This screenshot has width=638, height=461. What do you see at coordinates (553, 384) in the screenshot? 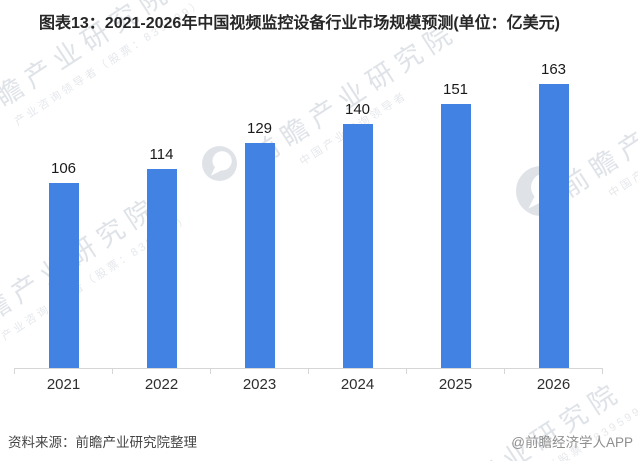
I see `x-axis-label-2026: 2026` at bounding box center [553, 384].